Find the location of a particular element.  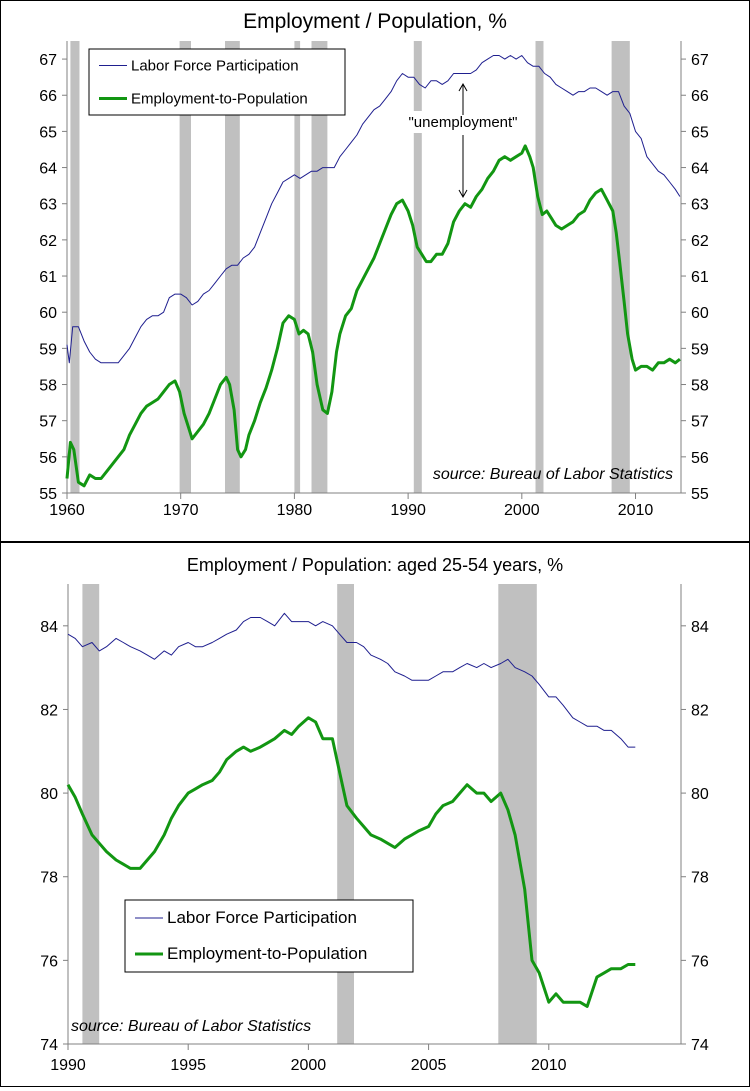

x-tick-label: 1980 is located at coordinates (295, 510).